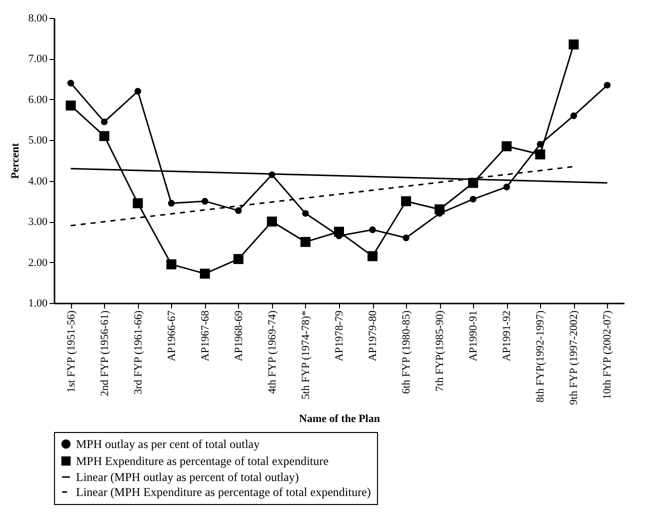 This screenshot has height=525, width=652. I want to click on y-tick-label: 3.00, so click(38, 222).